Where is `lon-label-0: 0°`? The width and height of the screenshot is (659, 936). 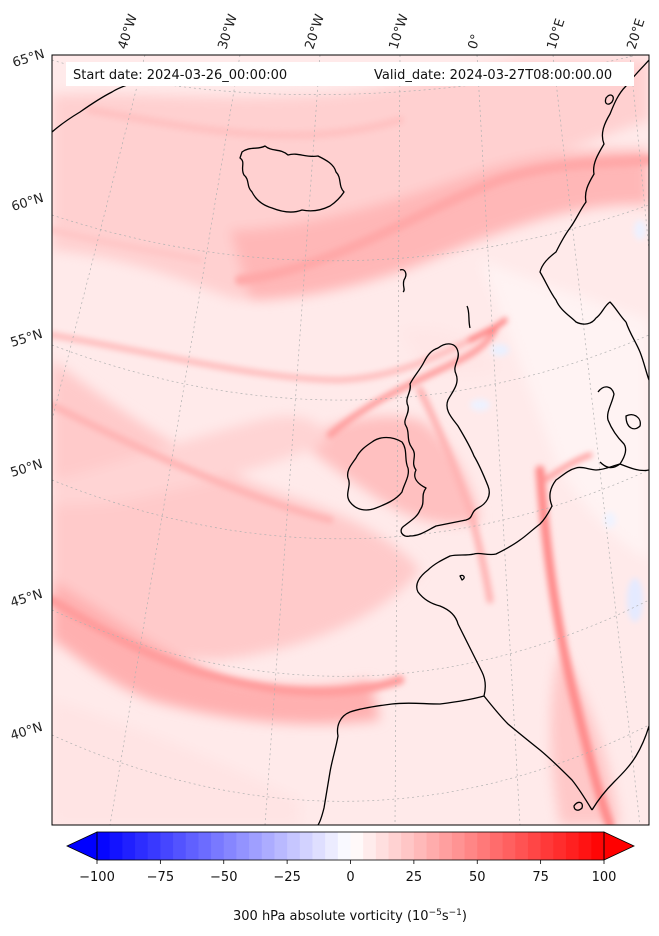
lon-label-0: 0° is located at coordinates (475, 42).